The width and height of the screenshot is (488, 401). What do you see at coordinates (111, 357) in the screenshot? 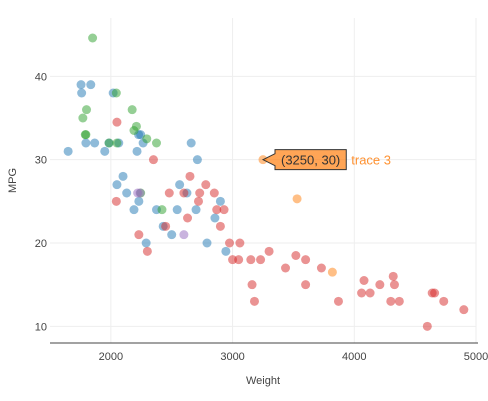
I see `x-tick-label: 2000` at bounding box center [111, 357].